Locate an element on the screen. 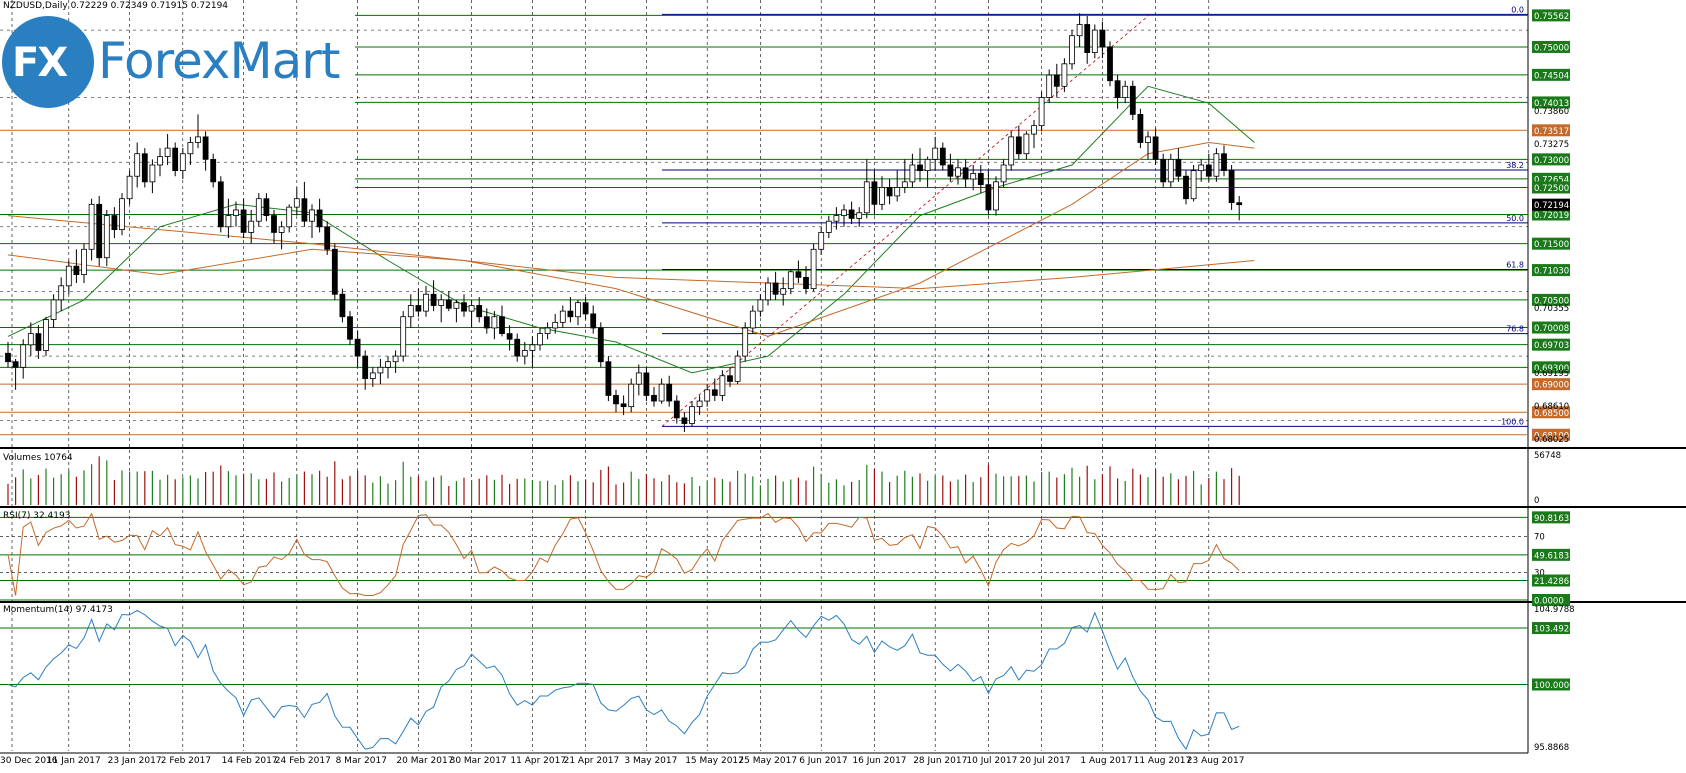 The width and height of the screenshot is (1686, 773). green-level-label: 0.69300 is located at coordinates (1551, 369).